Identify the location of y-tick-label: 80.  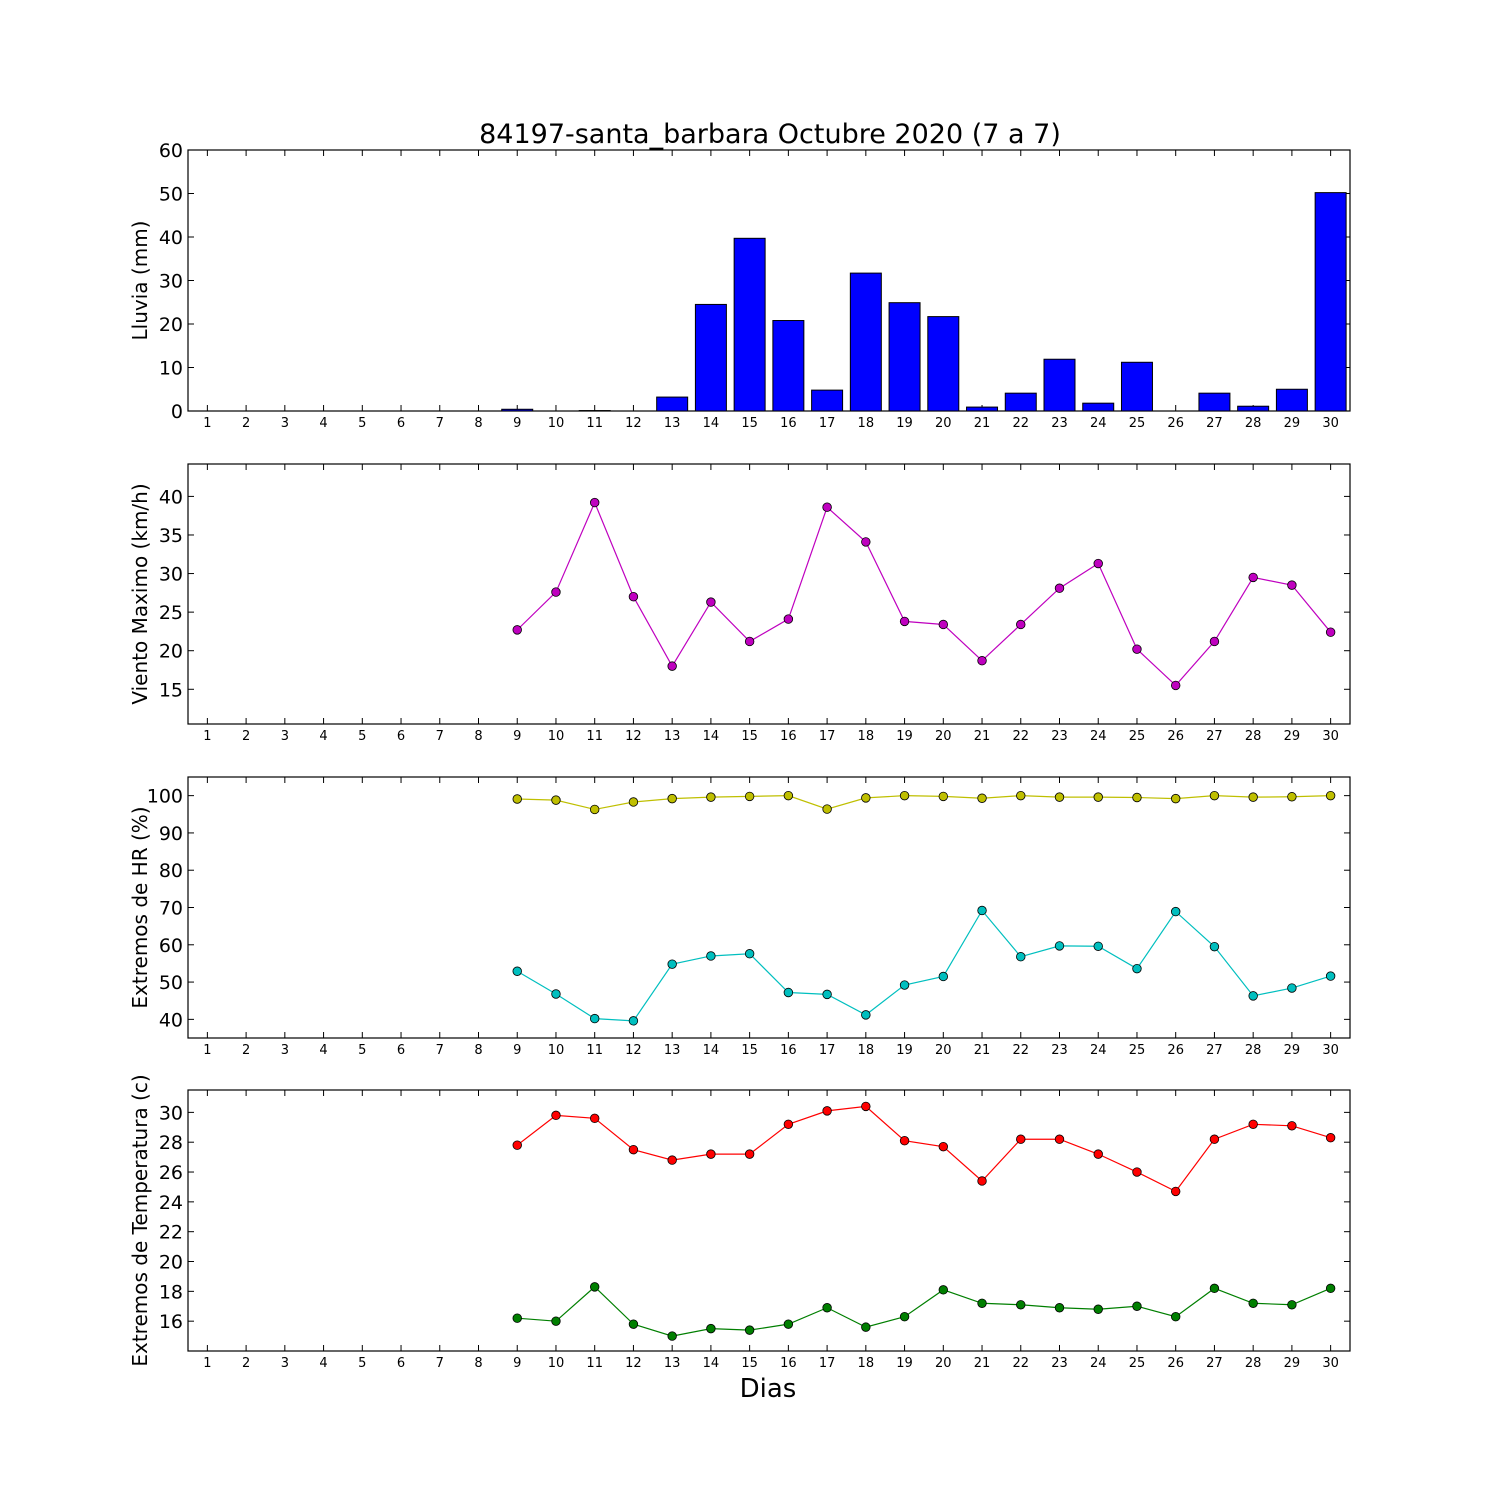
(171, 871).